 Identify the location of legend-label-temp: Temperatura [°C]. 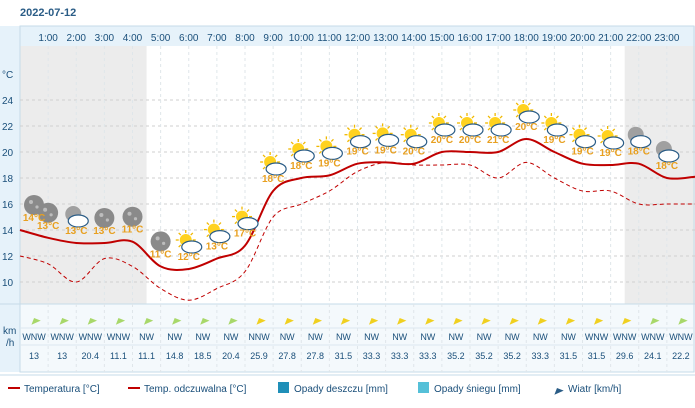
(62, 389).